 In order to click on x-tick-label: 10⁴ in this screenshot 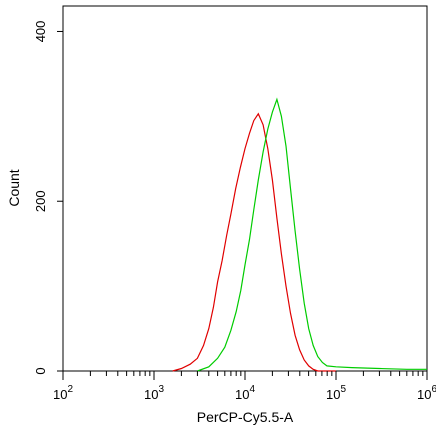, I will do `click(245, 393)`.